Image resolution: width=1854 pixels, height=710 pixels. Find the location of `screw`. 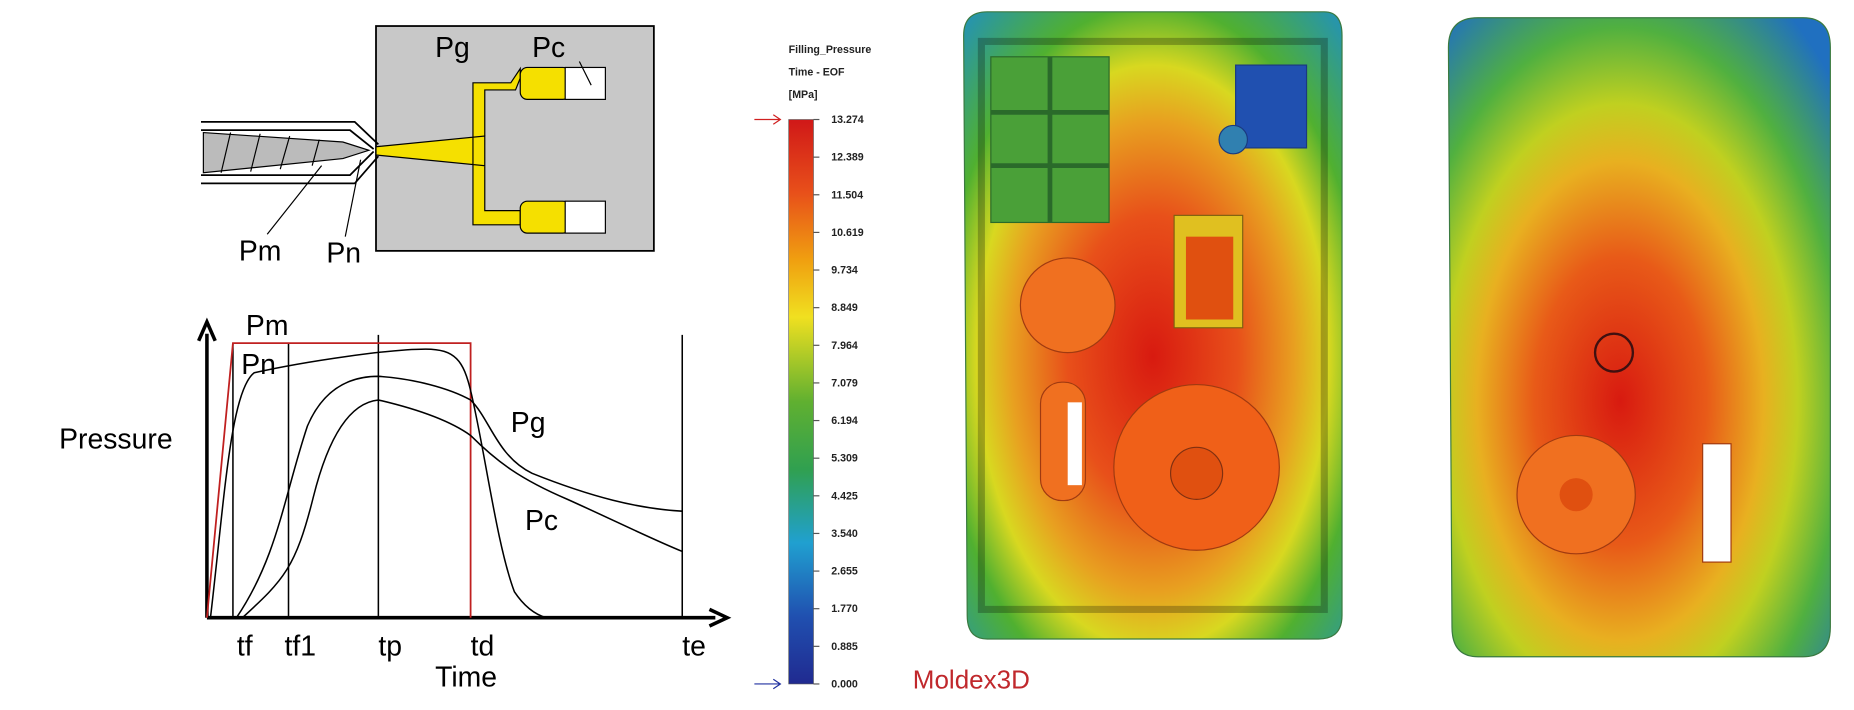

screw is located at coordinates (286, 152).